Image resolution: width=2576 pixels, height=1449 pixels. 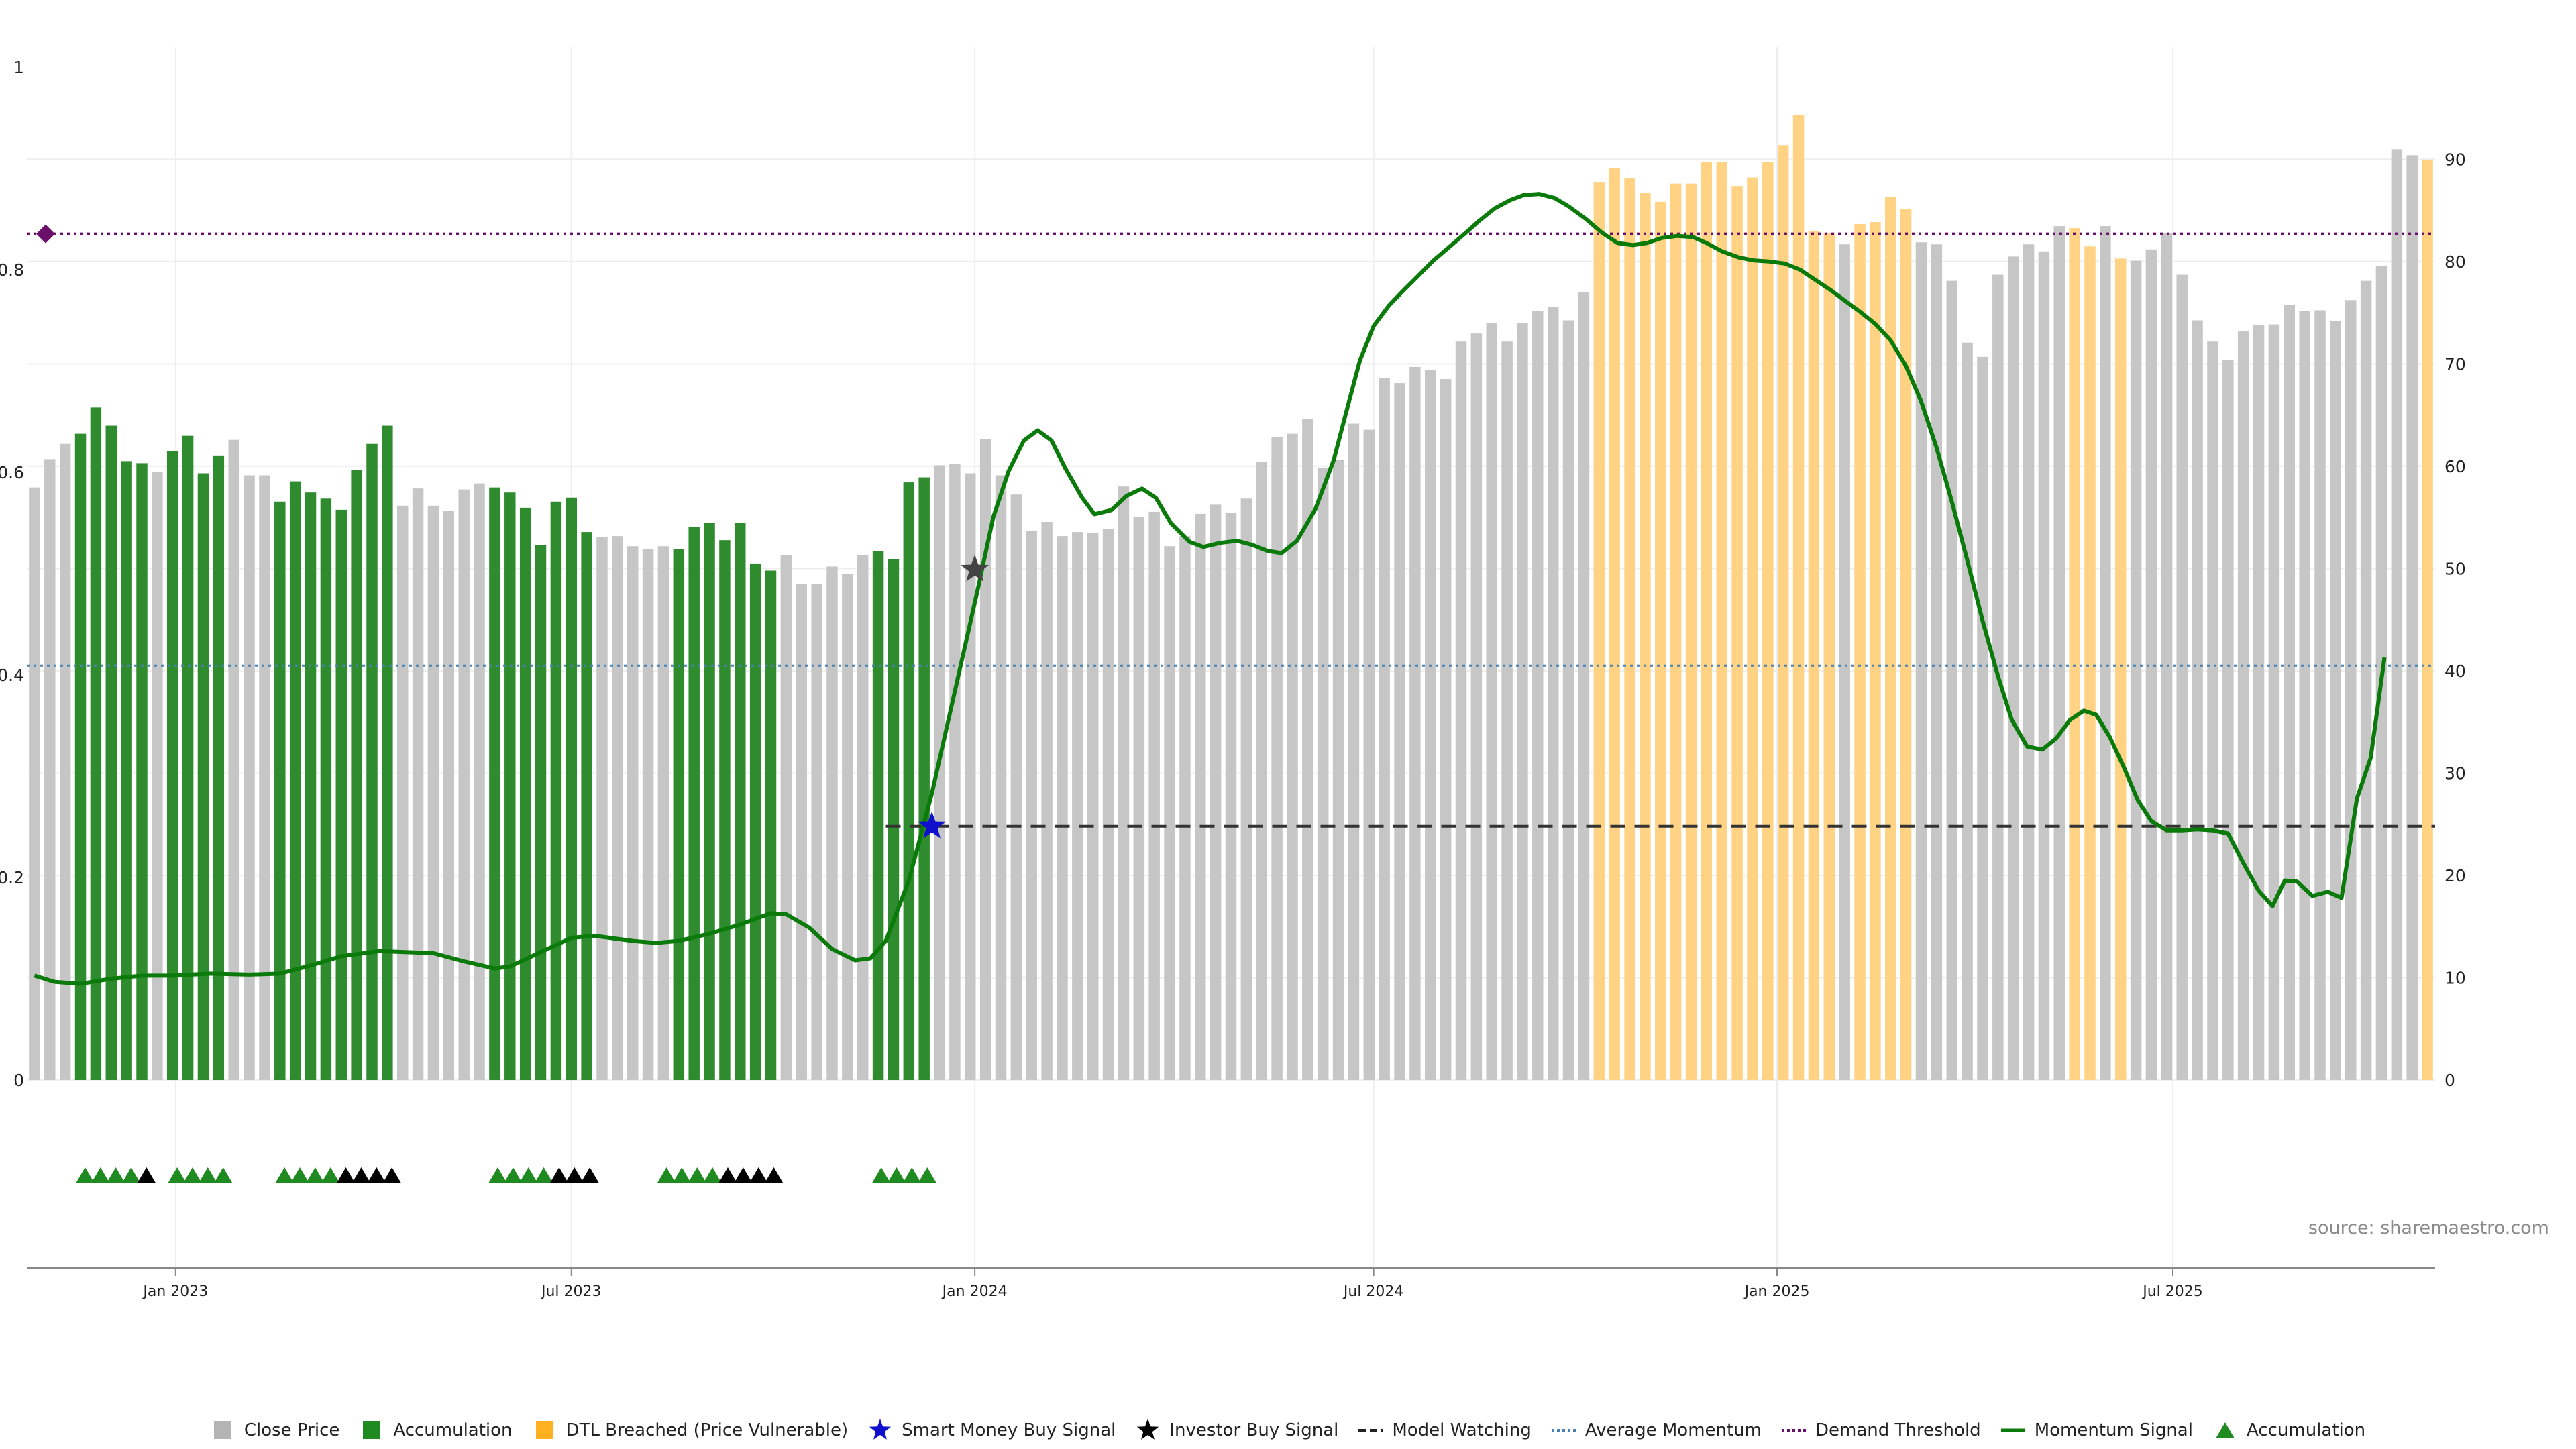 What do you see at coordinates (1776, 1291) in the screenshot?
I see `x-tick-label: Jan 2025` at bounding box center [1776, 1291].